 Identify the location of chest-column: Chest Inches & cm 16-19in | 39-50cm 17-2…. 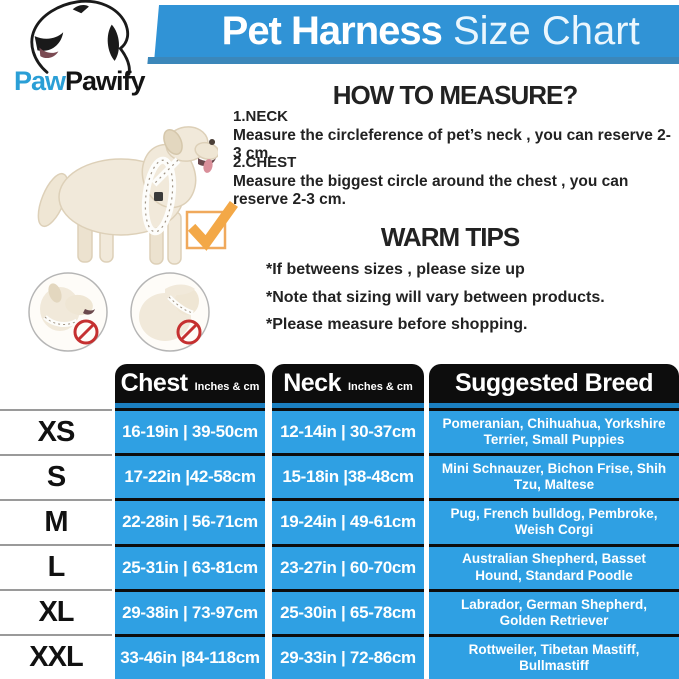
(190, 521).